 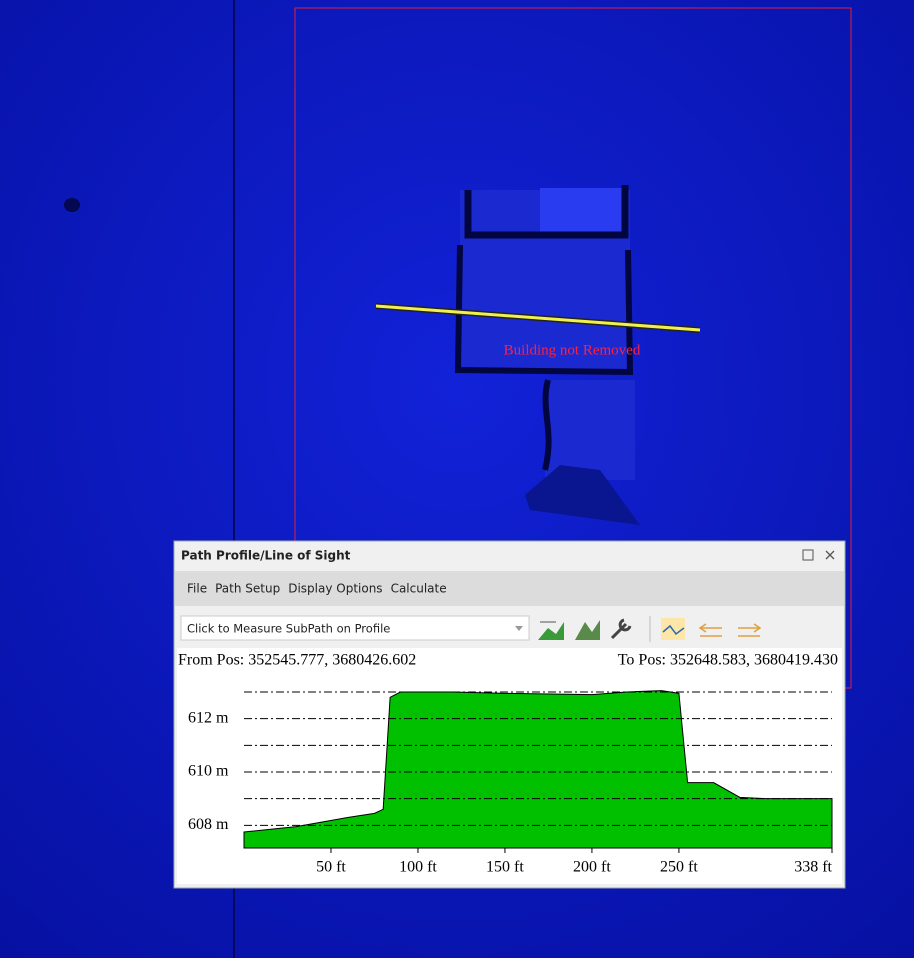 What do you see at coordinates (335, 589) in the screenshot?
I see `menu-item: Display Options` at bounding box center [335, 589].